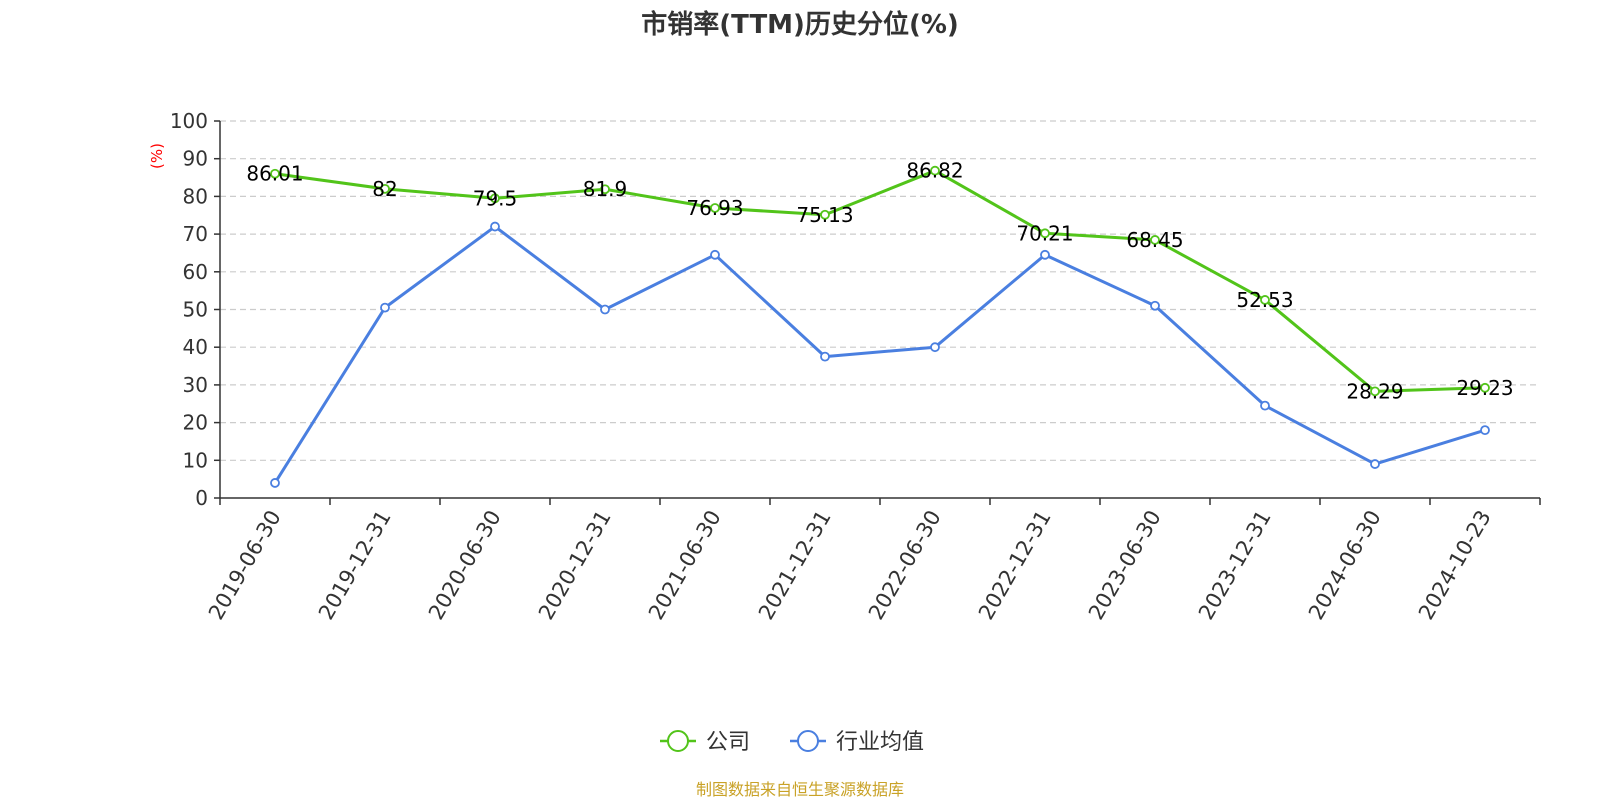 The width and height of the screenshot is (1600, 800). What do you see at coordinates (1455, 565) in the screenshot?
I see `x-tick-label: 2024-10-23` at bounding box center [1455, 565].